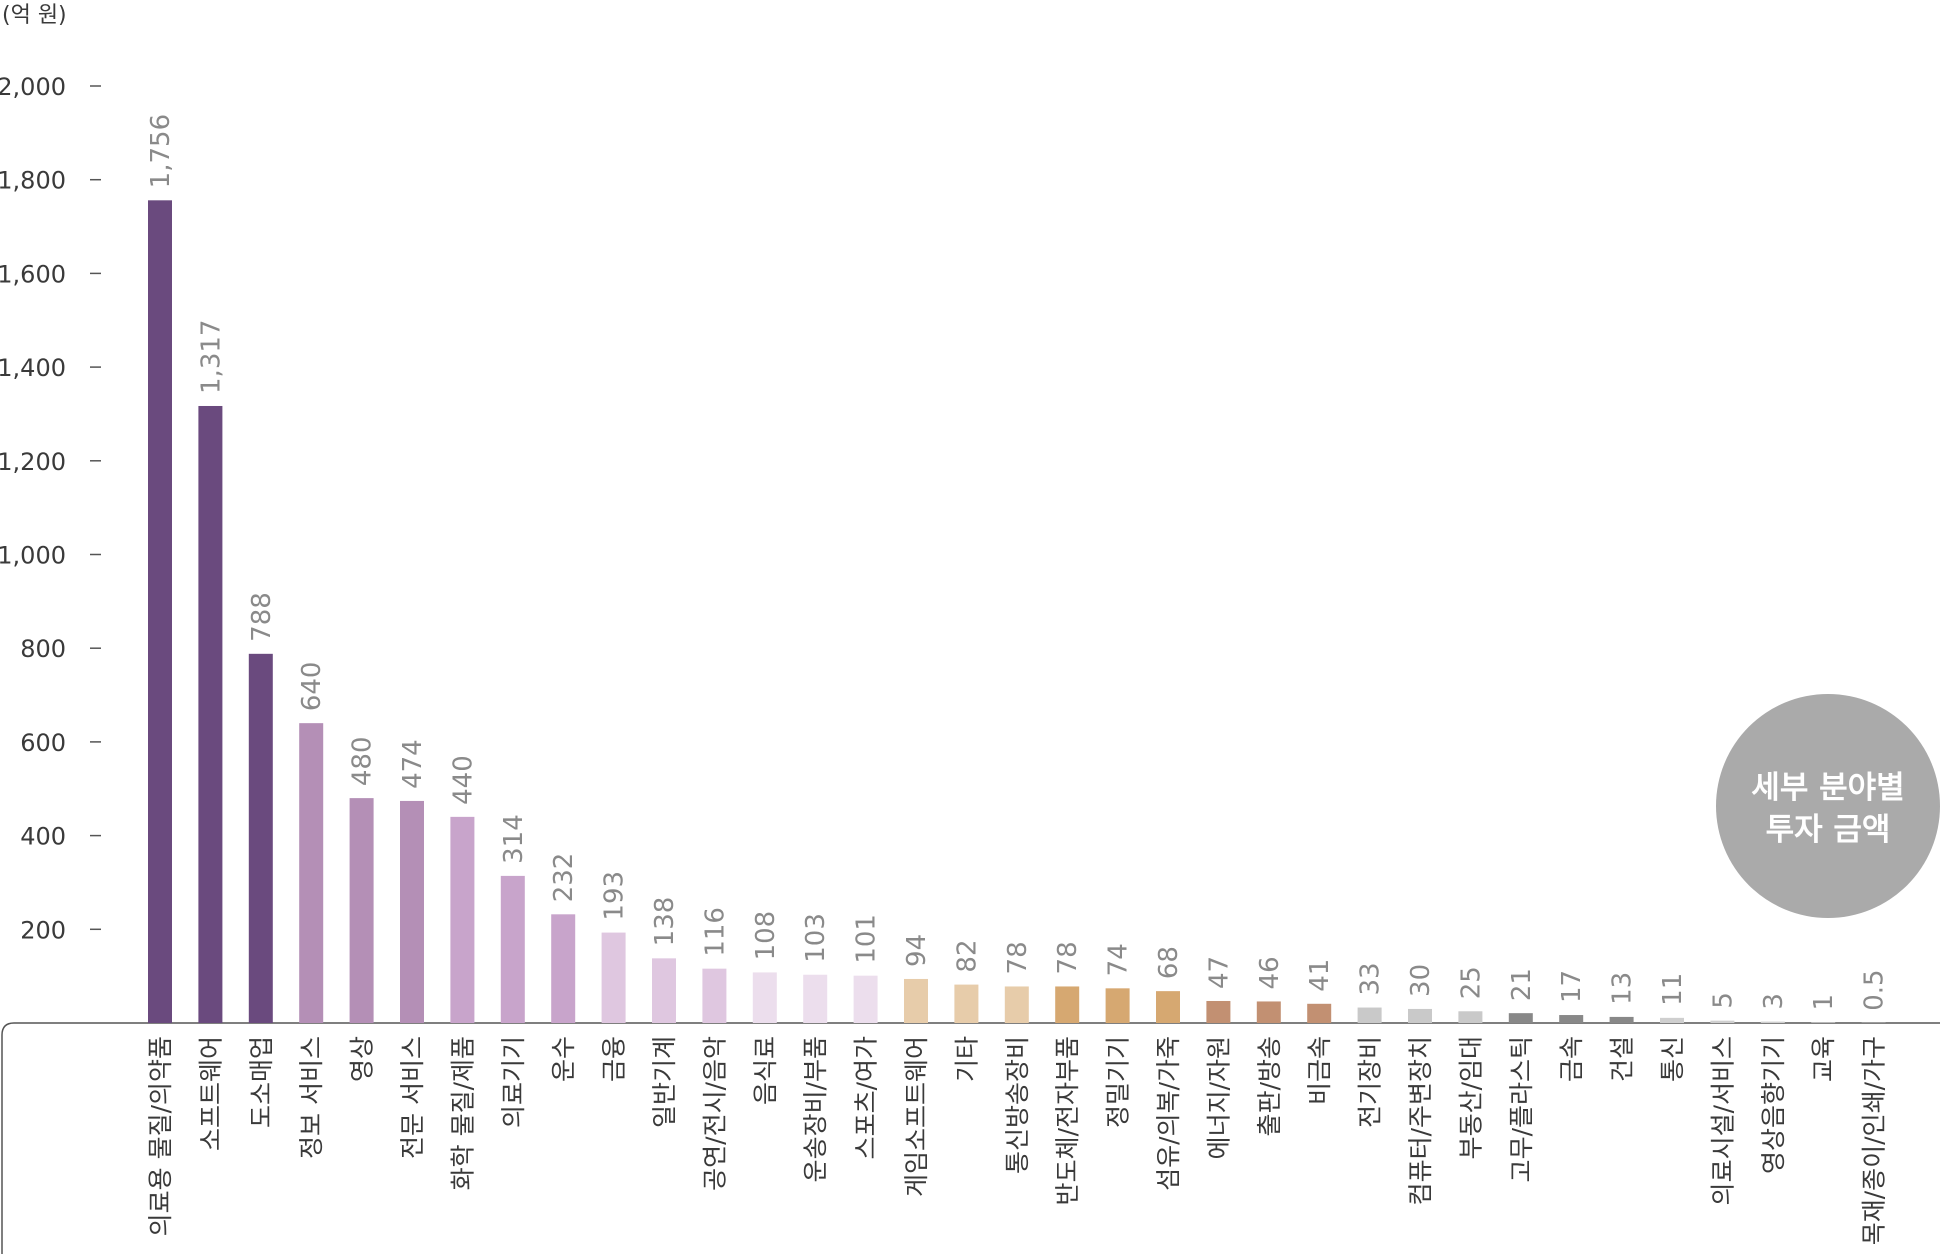 This screenshot has width=1940, height=1254. Describe the element at coordinates (1828, 830) in the screenshot. I see `badge-line-2: 투자 금액` at that location.